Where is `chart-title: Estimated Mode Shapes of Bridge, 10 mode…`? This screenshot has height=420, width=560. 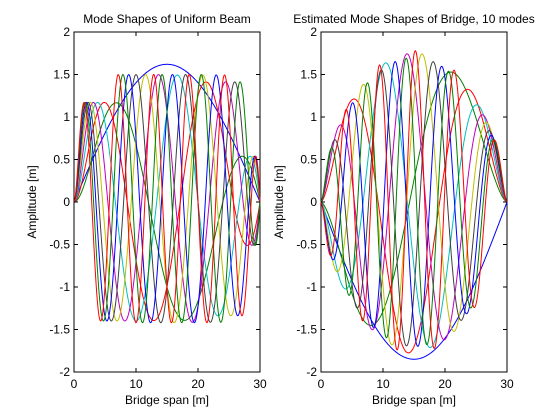
chart-title: Estimated Mode Shapes of Bridge, 10 mode… is located at coordinates (413, 19).